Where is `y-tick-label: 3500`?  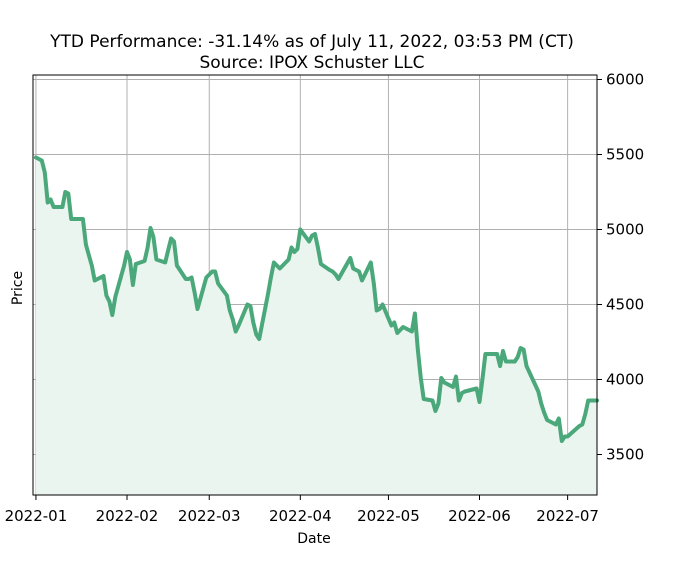 y-tick-label: 3500 is located at coordinates (625, 455).